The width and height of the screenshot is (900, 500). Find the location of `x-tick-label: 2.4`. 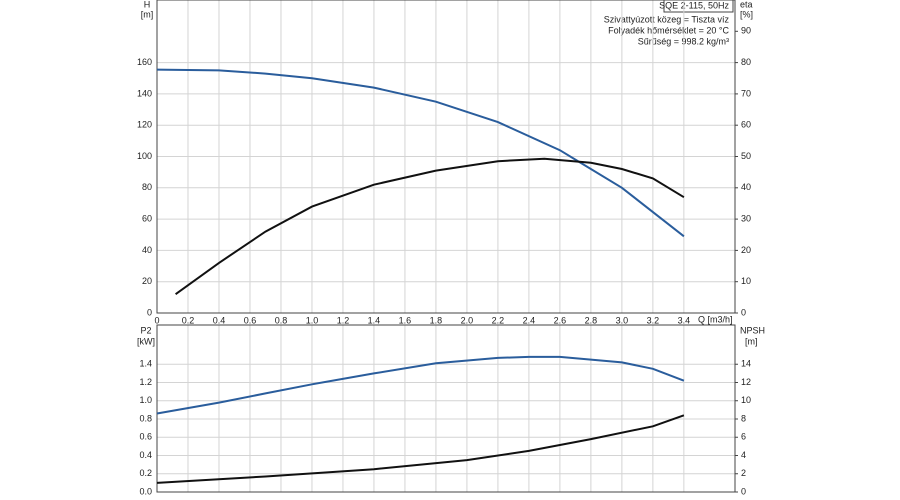

x-tick-label: 2.4 is located at coordinates (529, 320).